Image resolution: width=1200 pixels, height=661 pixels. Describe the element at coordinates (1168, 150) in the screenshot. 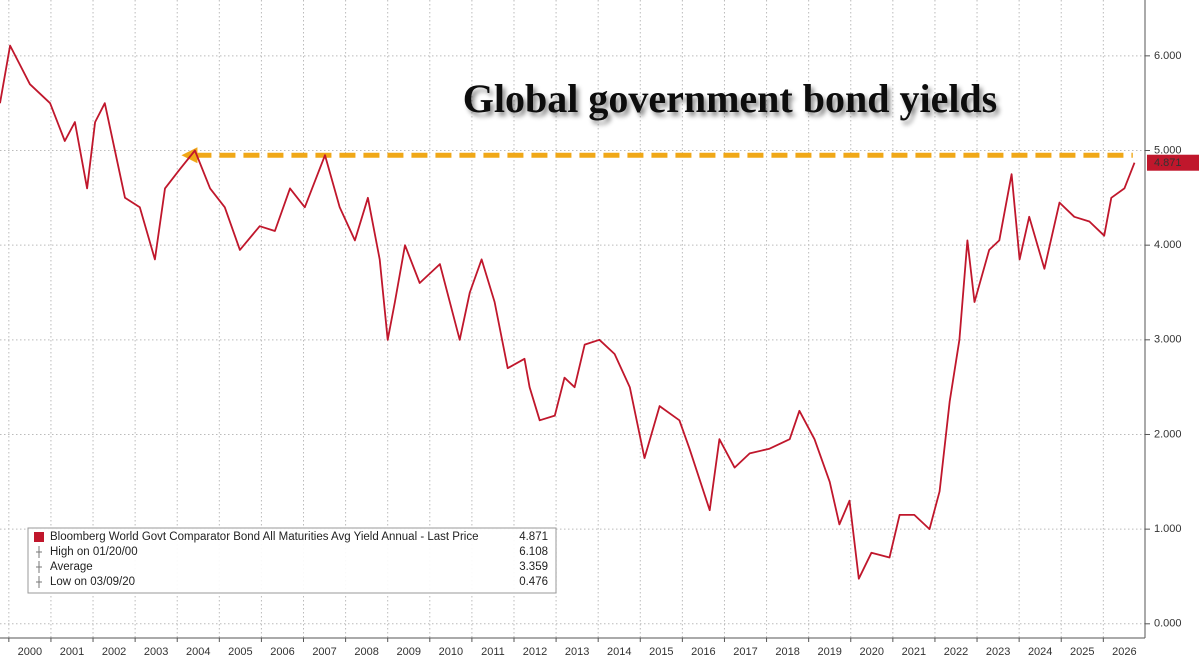

I see `y-tick-label: 5.000` at that location.